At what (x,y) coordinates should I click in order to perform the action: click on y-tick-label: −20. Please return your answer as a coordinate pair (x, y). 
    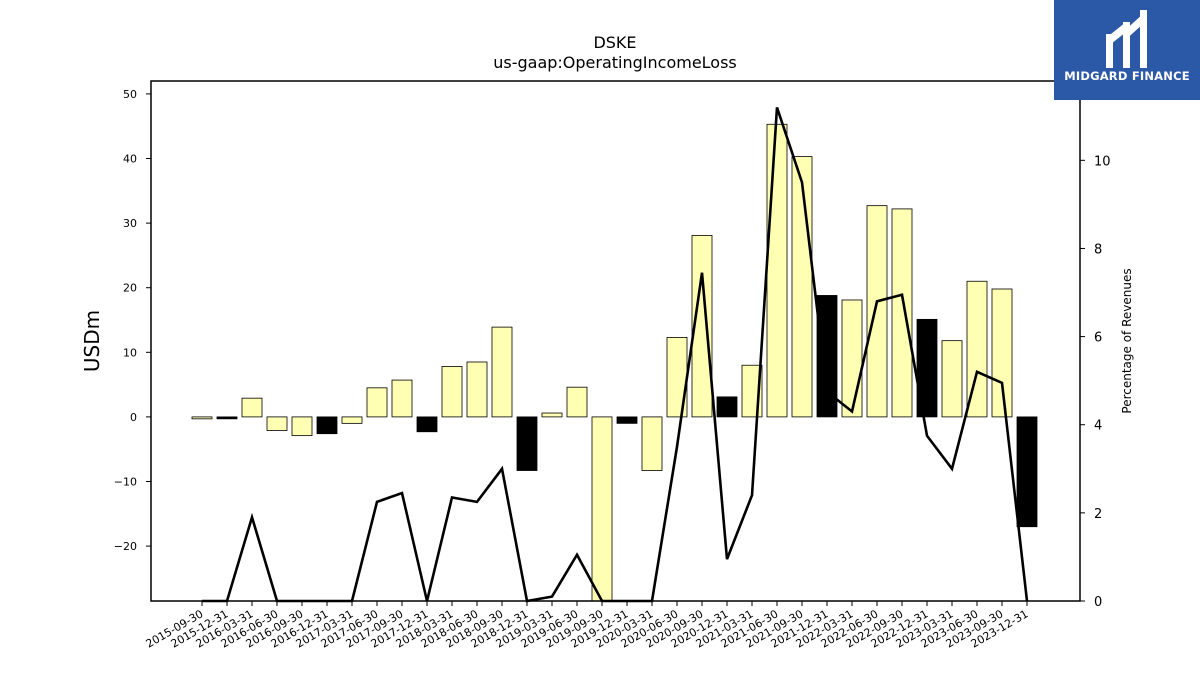
    Looking at the image, I should click on (125, 546).